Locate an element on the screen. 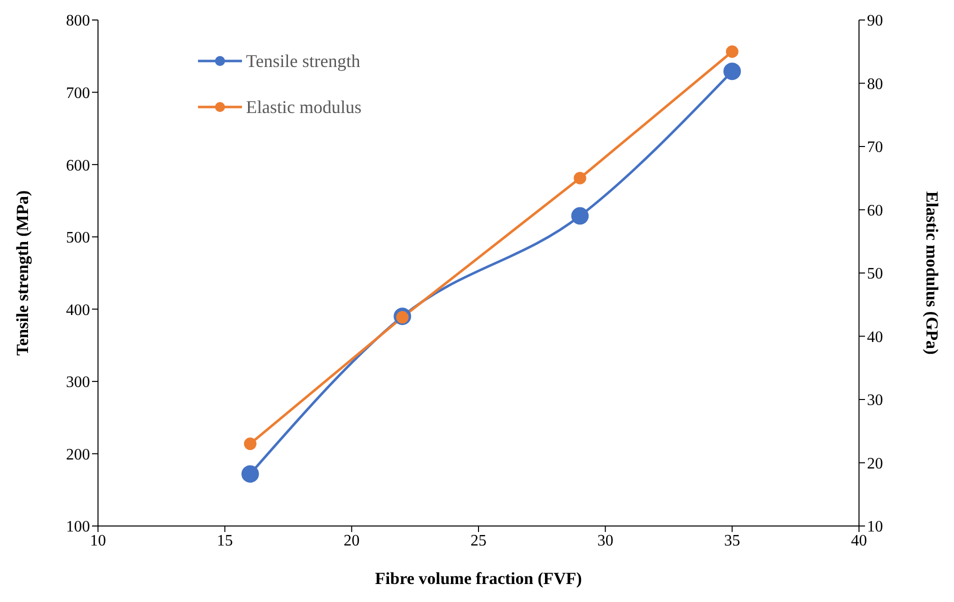  y2-axis-title: Elastic modulus (GPa) is located at coordinates (932, 273).